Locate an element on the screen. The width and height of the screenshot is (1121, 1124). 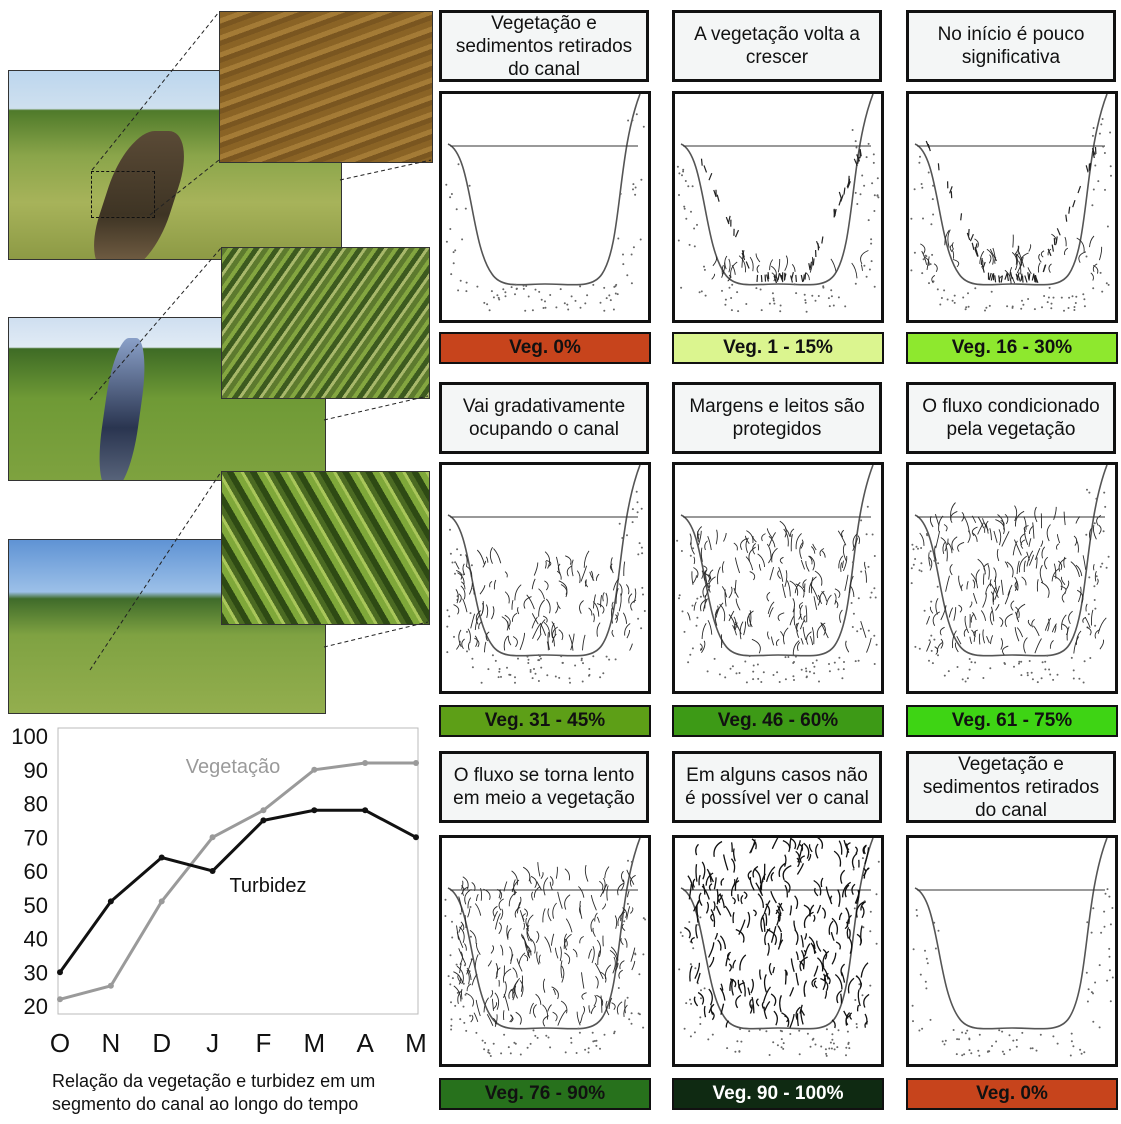
x-tick-label: O is located at coordinates (60, 1043).